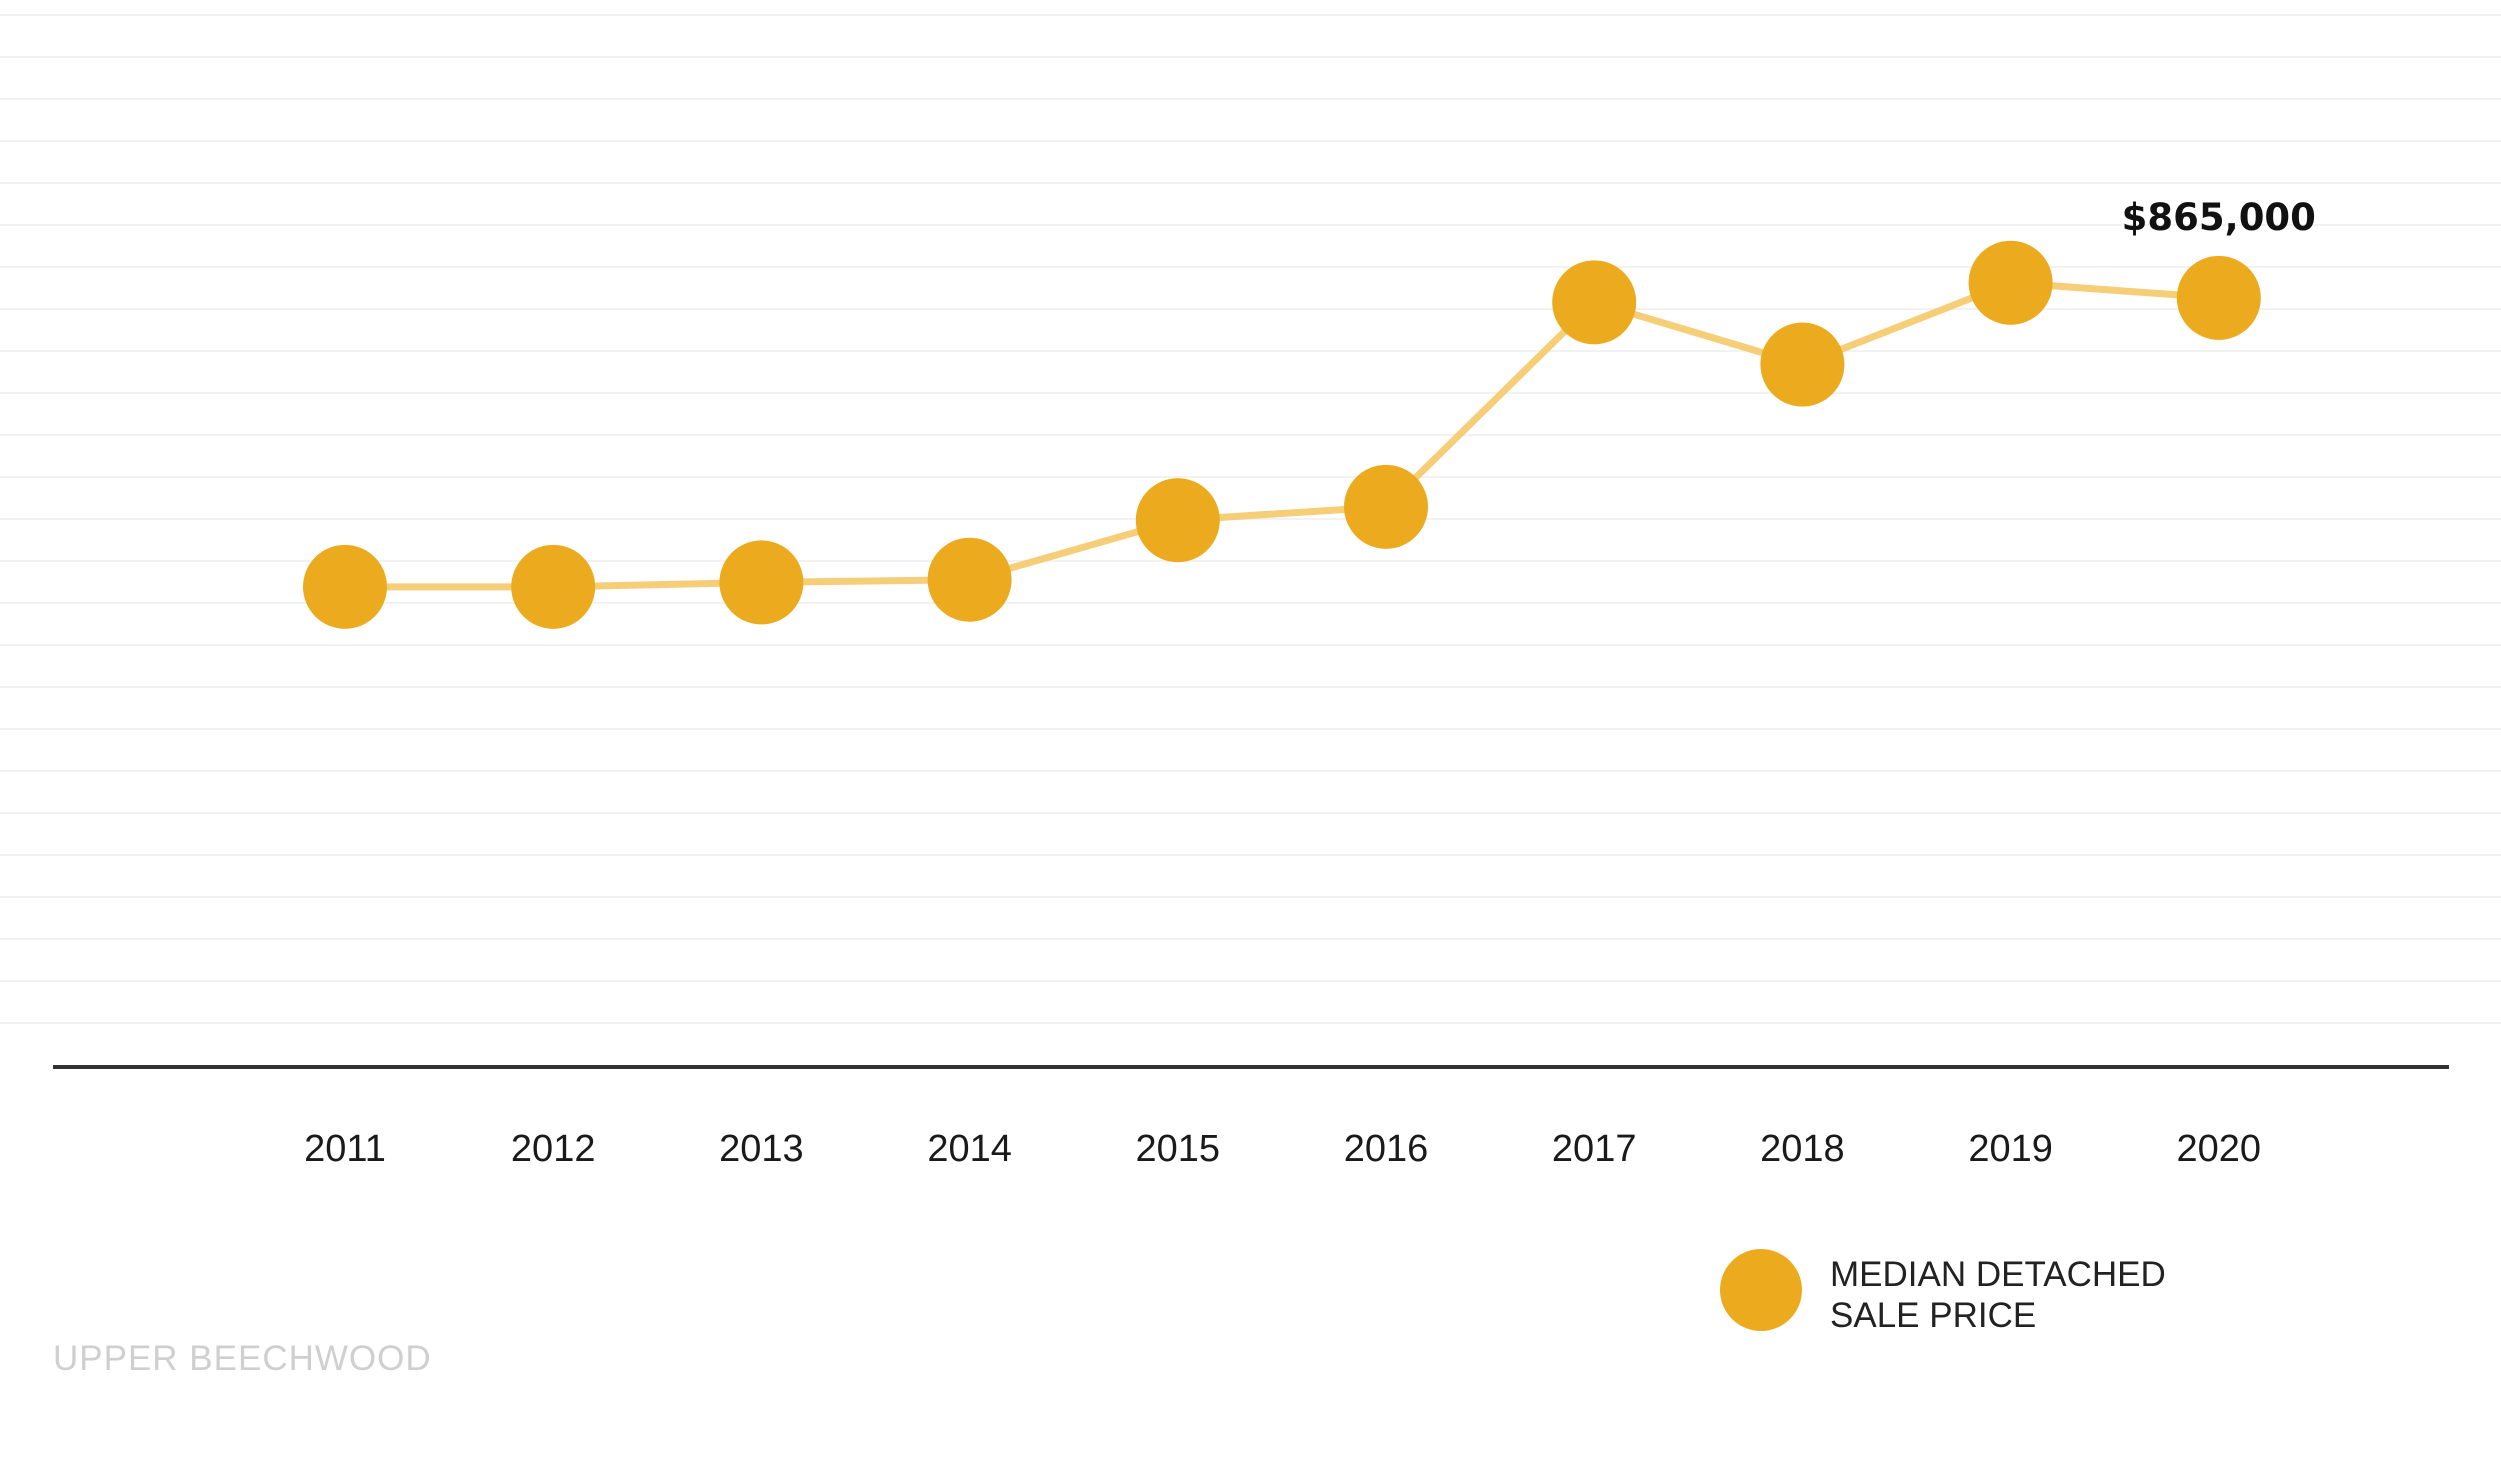 This screenshot has height=1459, width=2501. Describe the element at coordinates (761, 1149) in the screenshot. I see `x-tick-2013: 2013` at that location.